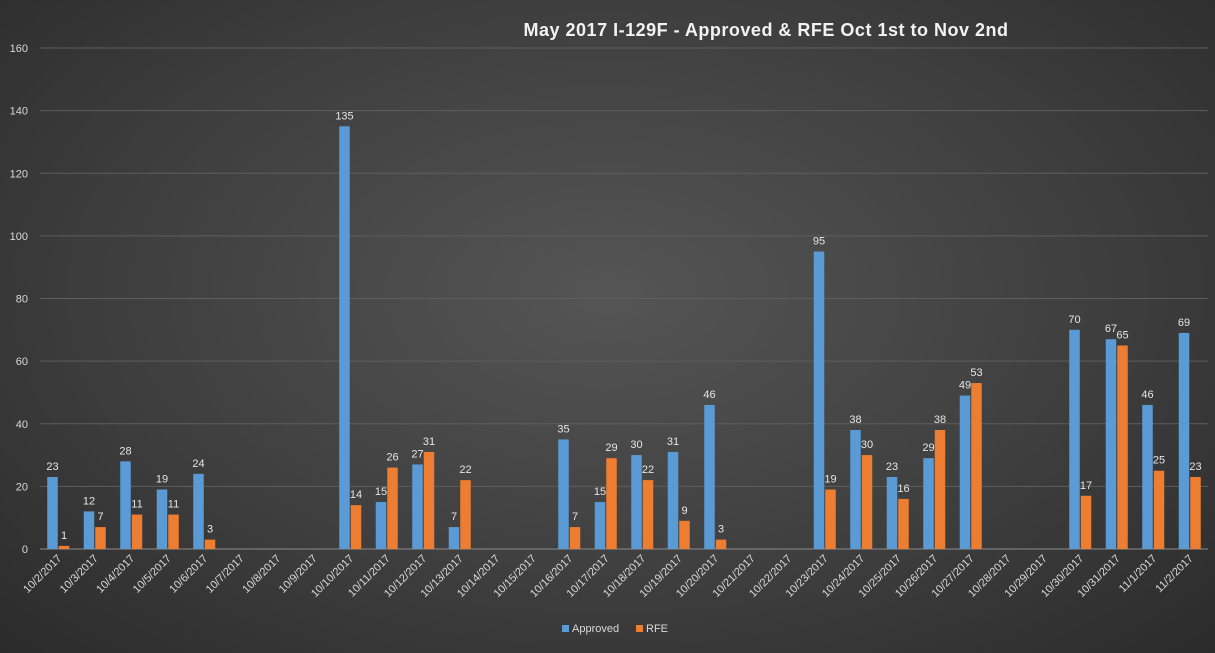 The height and width of the screenshot is (653, 1215). What do you see at coordinates (830, 480) in the screenshot?
I see `data-label-rfe: 19` at bounding box center [830, 480].